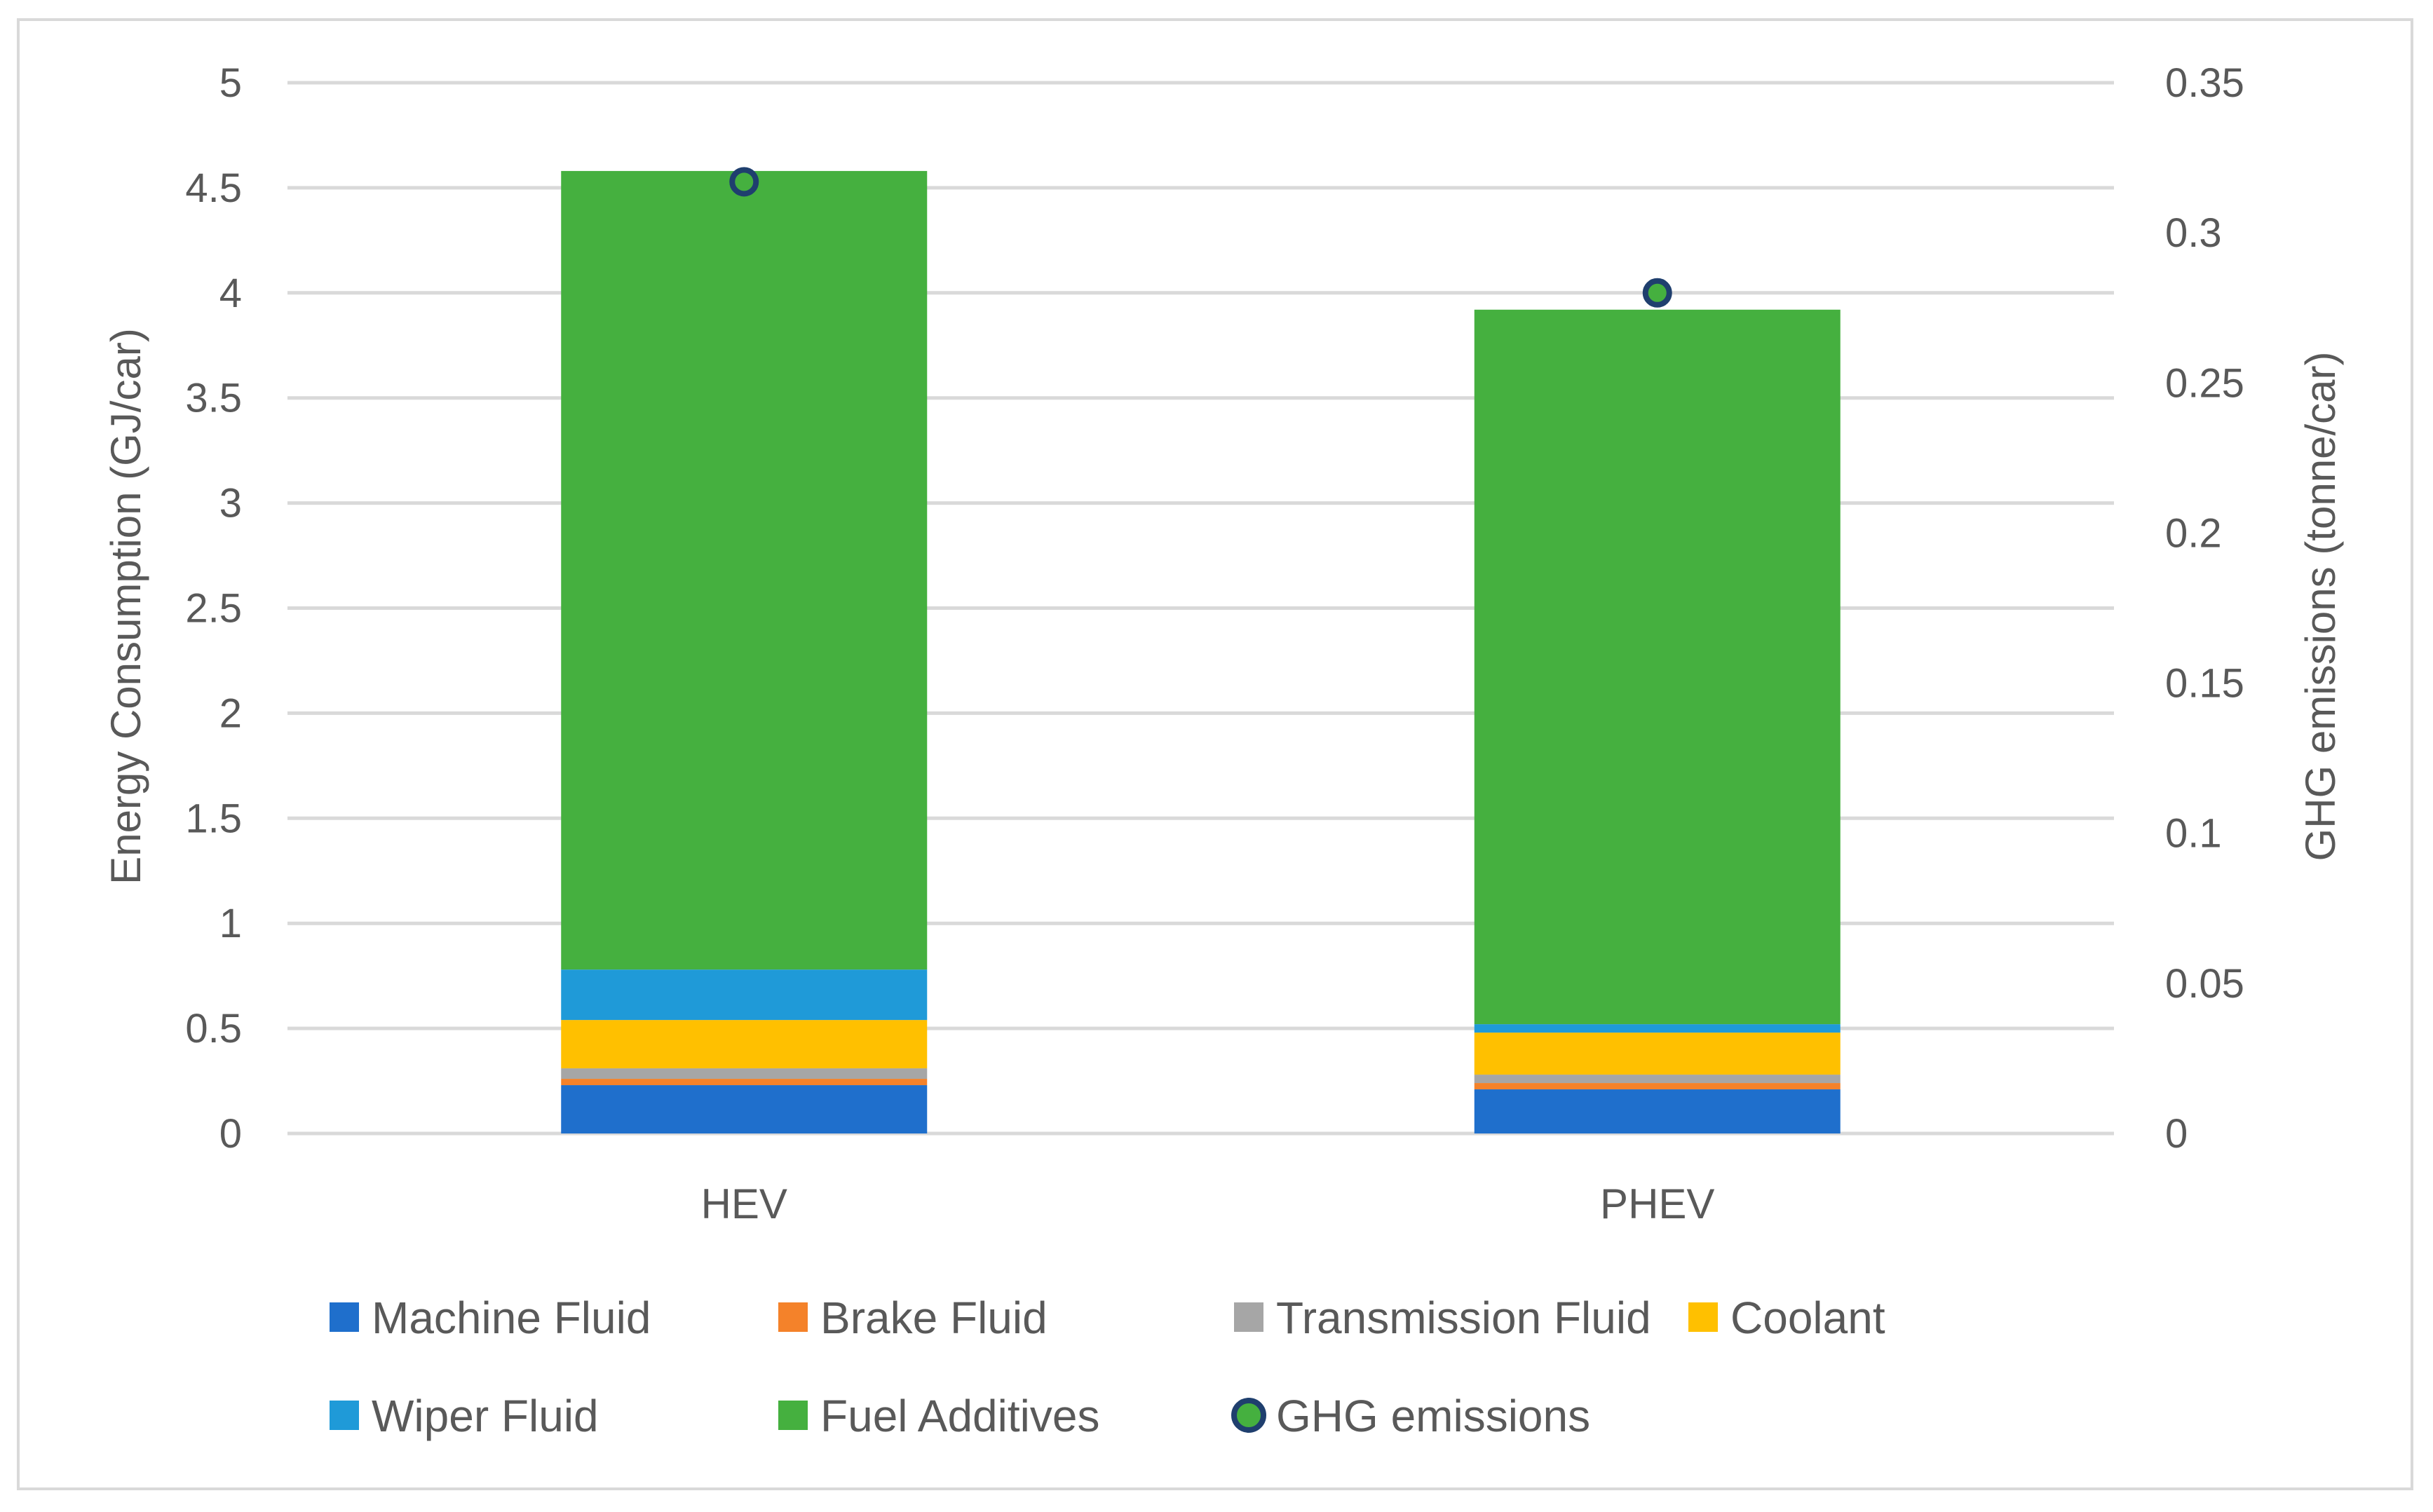 Image resolution: width=2433 pixels, height=1512 pixels. I want to click on left-tick-label: 0, so click(230, 1134).